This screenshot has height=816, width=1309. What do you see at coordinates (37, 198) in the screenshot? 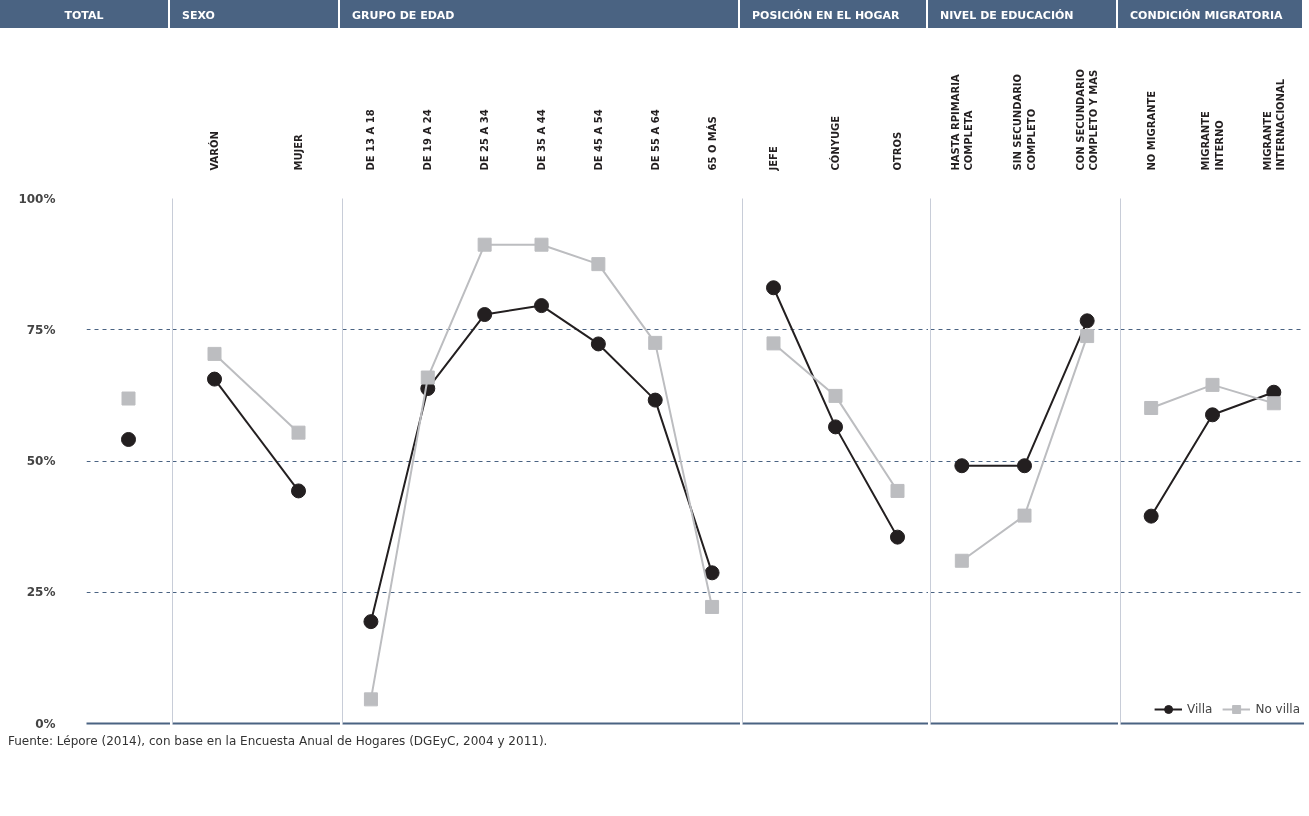
I see `y-tick-label: 100%` at bounding box center [37, 198].